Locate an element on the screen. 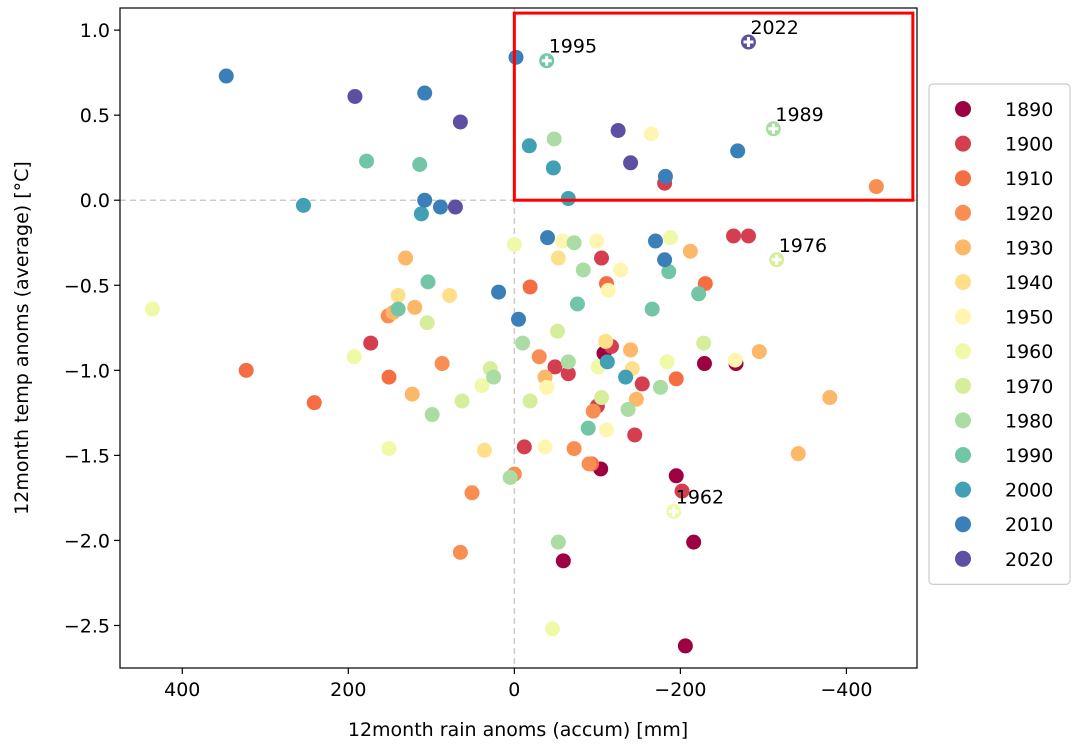 This screenshot has width=1074, height=747. y-tick-label: −1.0 is located at coordinates (87, 371).